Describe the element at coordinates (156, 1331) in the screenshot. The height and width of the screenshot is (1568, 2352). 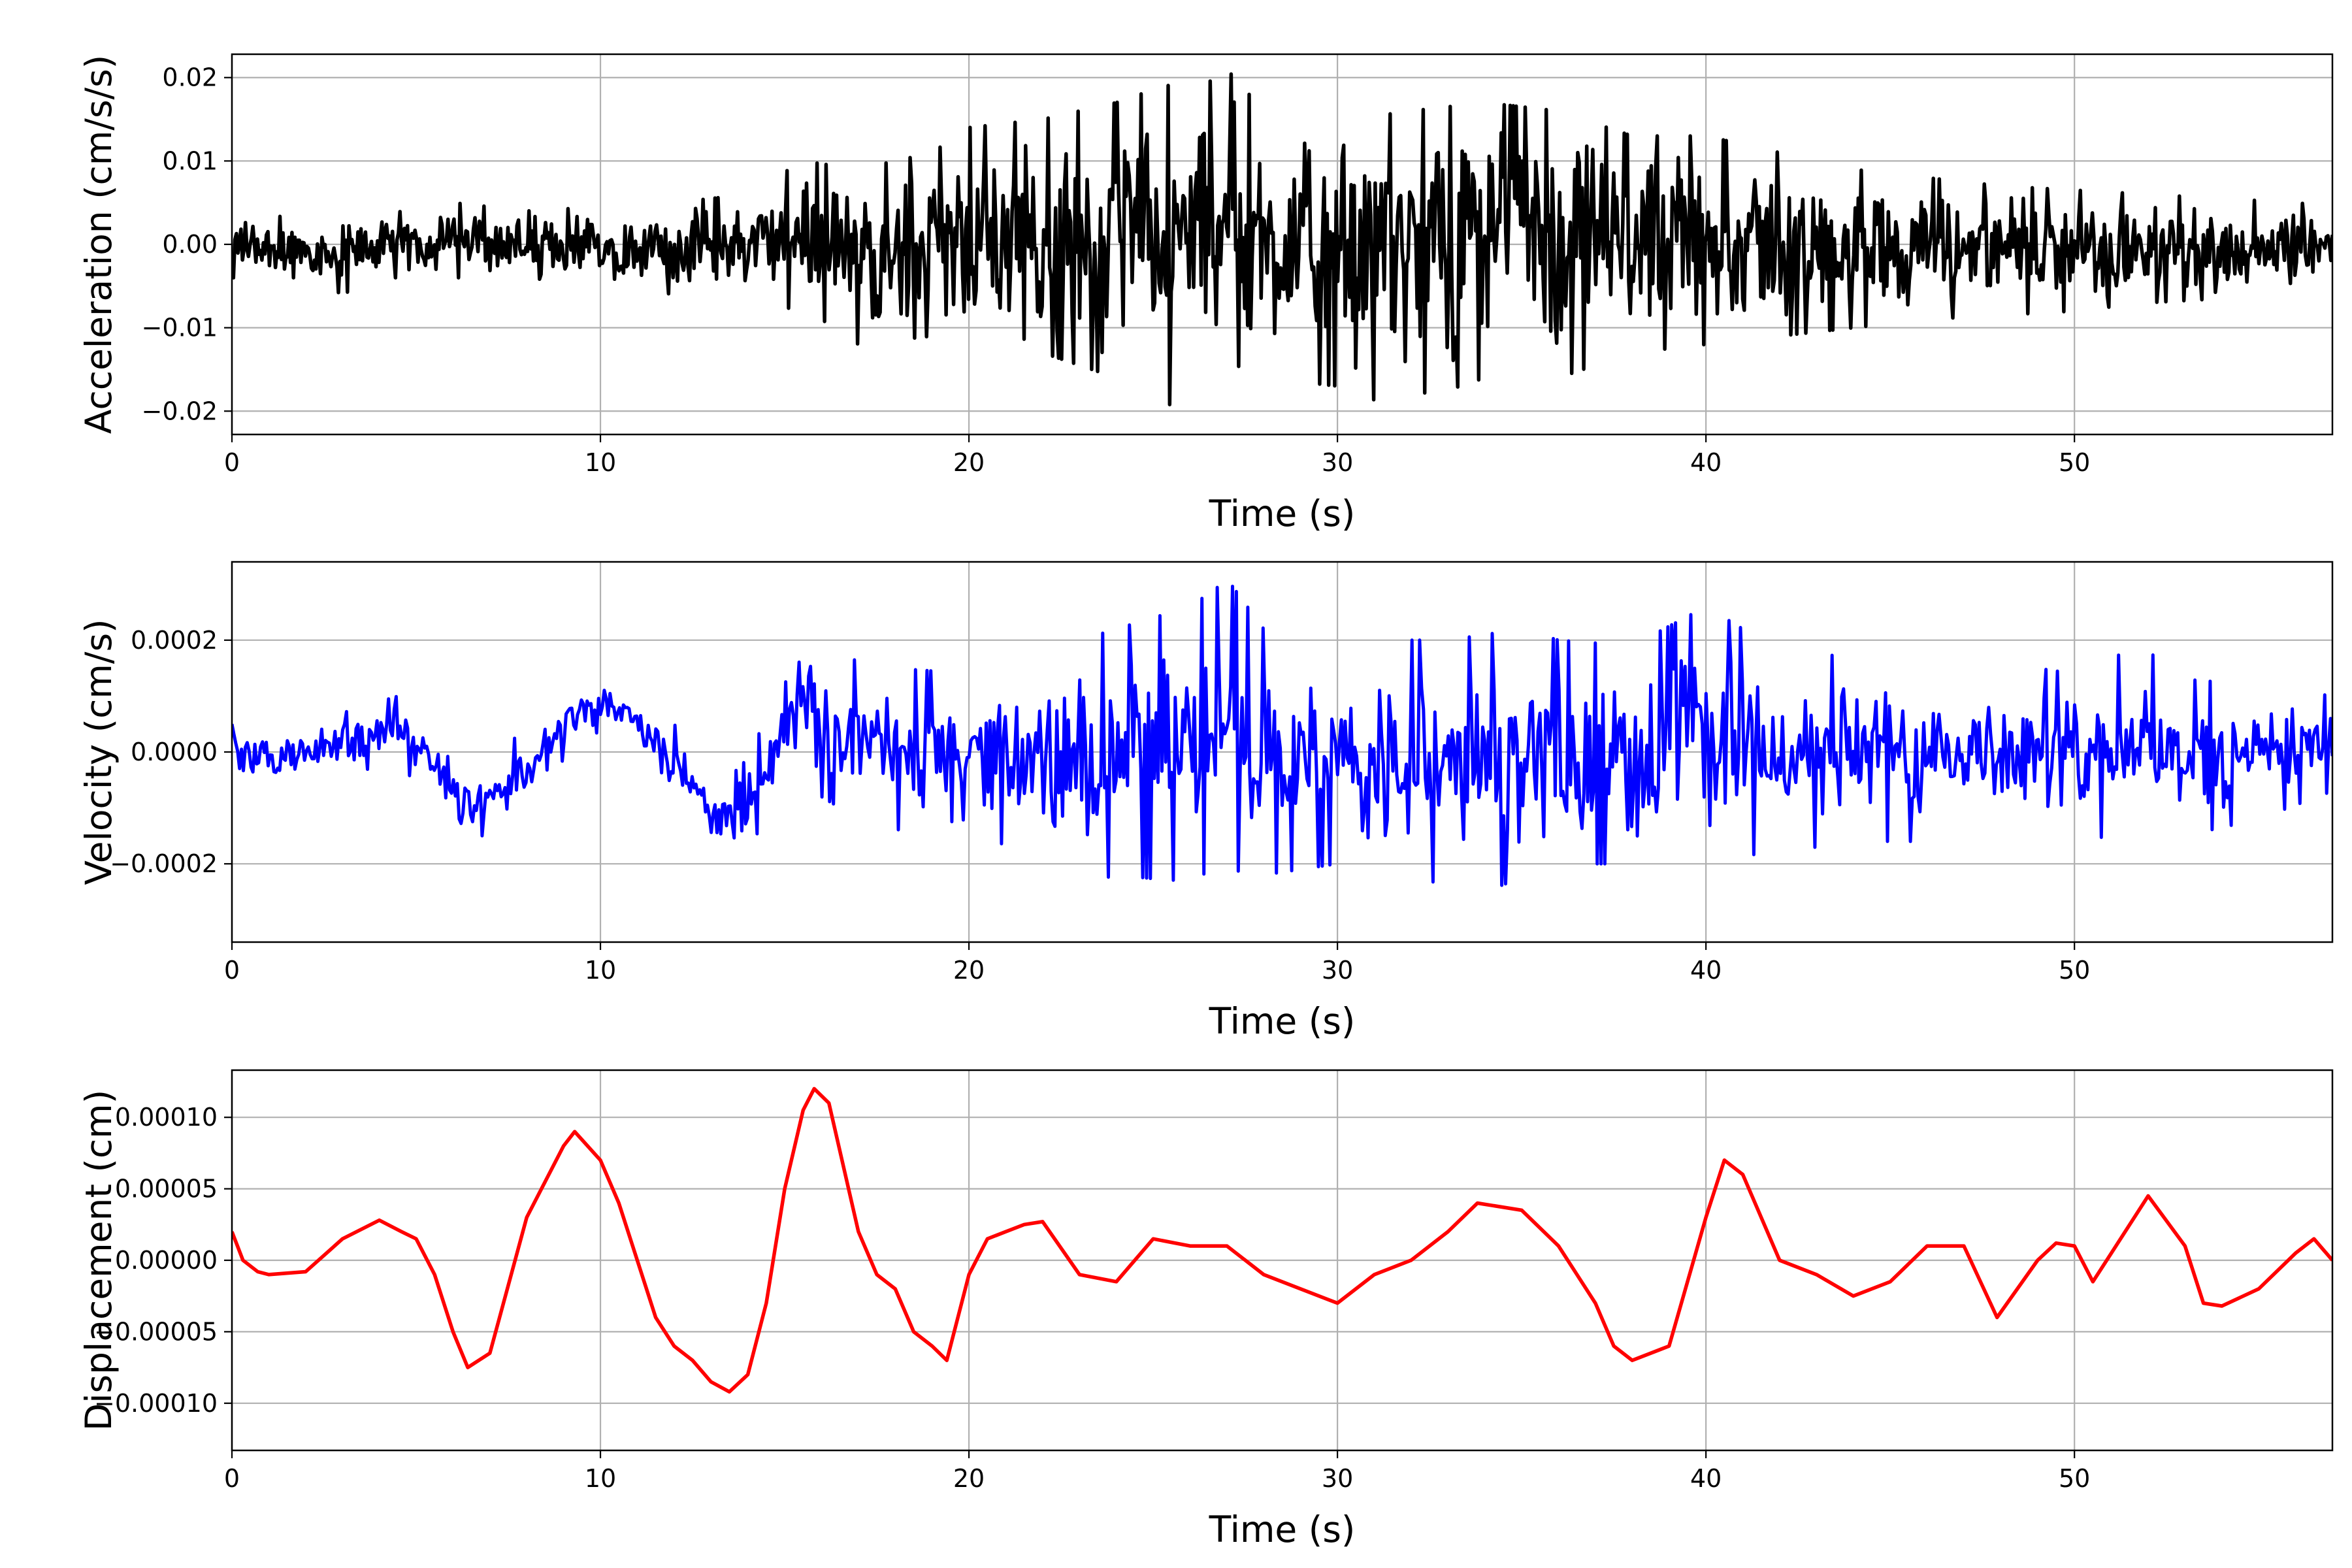
I see `y-tick-label: −0.00005` at that location.